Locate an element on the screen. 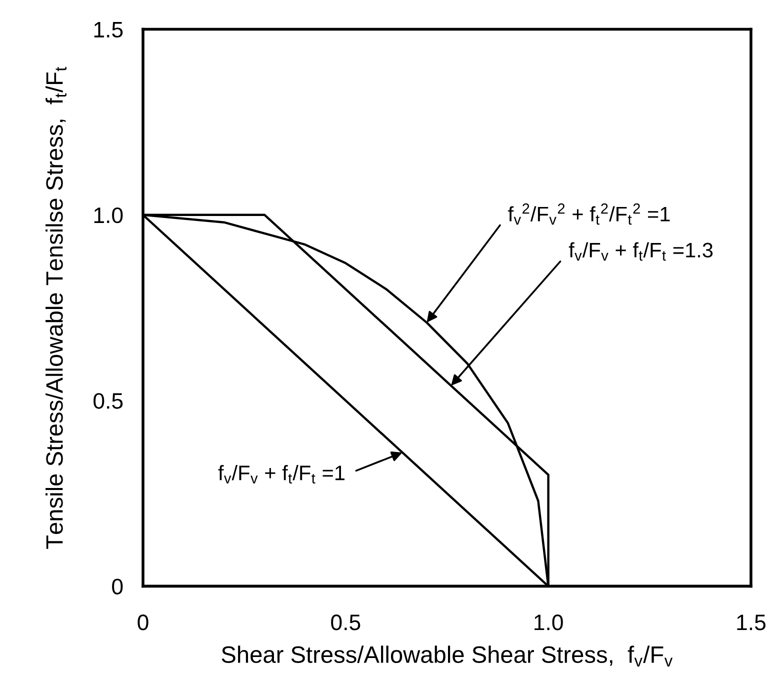 This screenshot has width=773, height=697. text: f$_{v}$/F$_{v}$ + f$_{t}$/F$_{t}$ =1.3 is located at coordinates (640, 251).